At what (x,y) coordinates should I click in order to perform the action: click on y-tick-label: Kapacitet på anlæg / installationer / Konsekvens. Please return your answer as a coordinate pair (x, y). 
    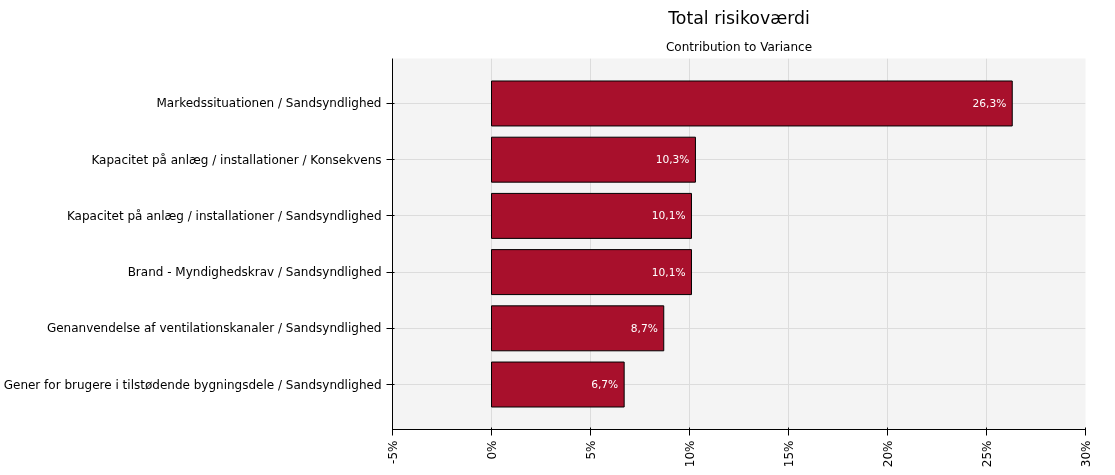
    Looking at the image, I should click on (236, 159).